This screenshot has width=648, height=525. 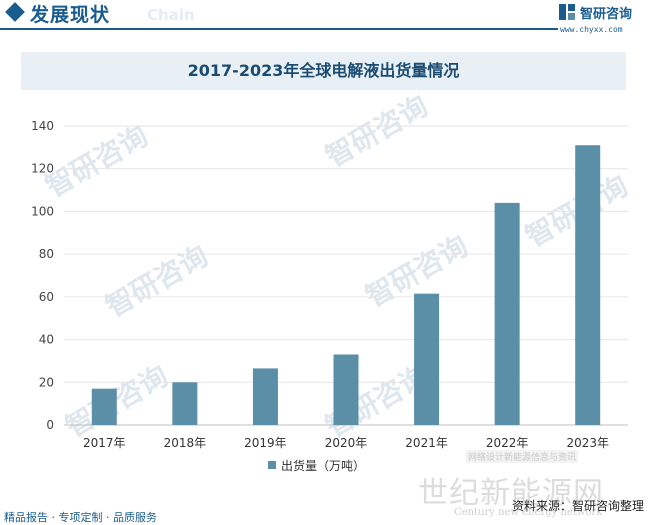 I want to click on y-tick-label: 100, so click(x=42, y=211).